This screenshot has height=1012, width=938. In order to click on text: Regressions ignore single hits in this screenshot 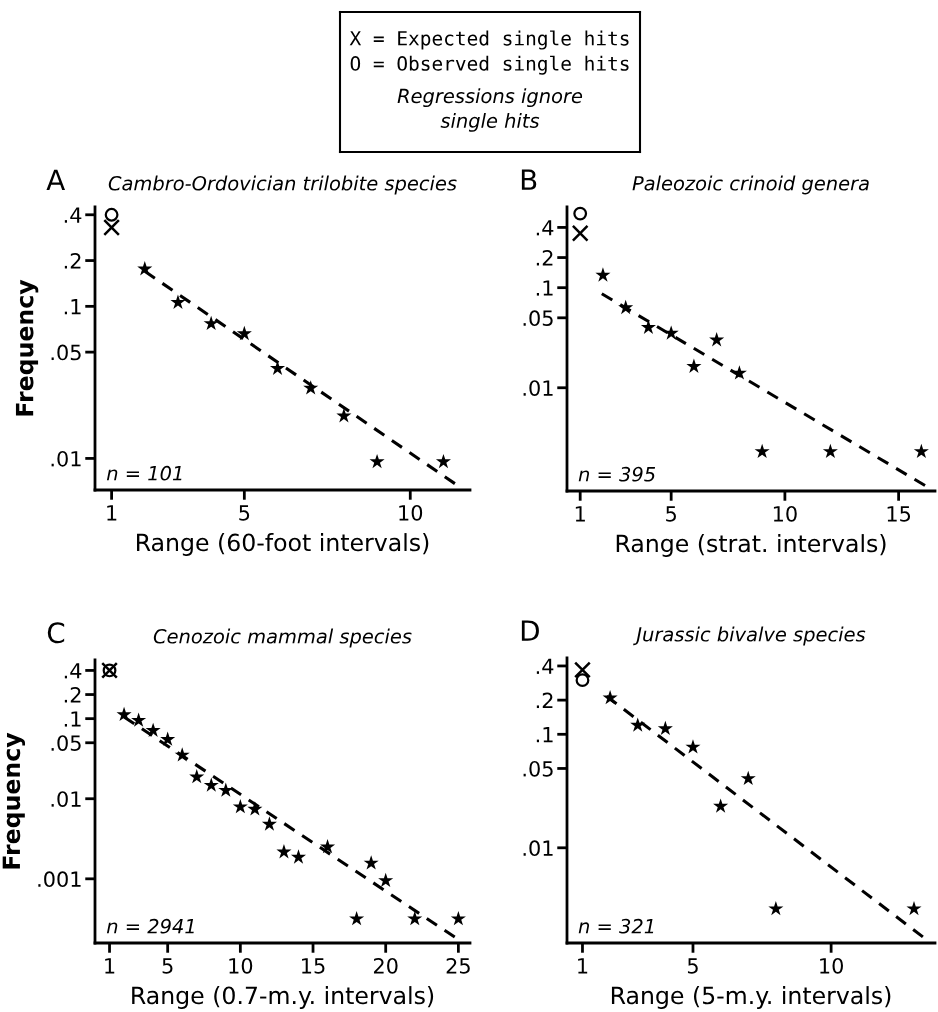, I will do `click(490, 110)`.